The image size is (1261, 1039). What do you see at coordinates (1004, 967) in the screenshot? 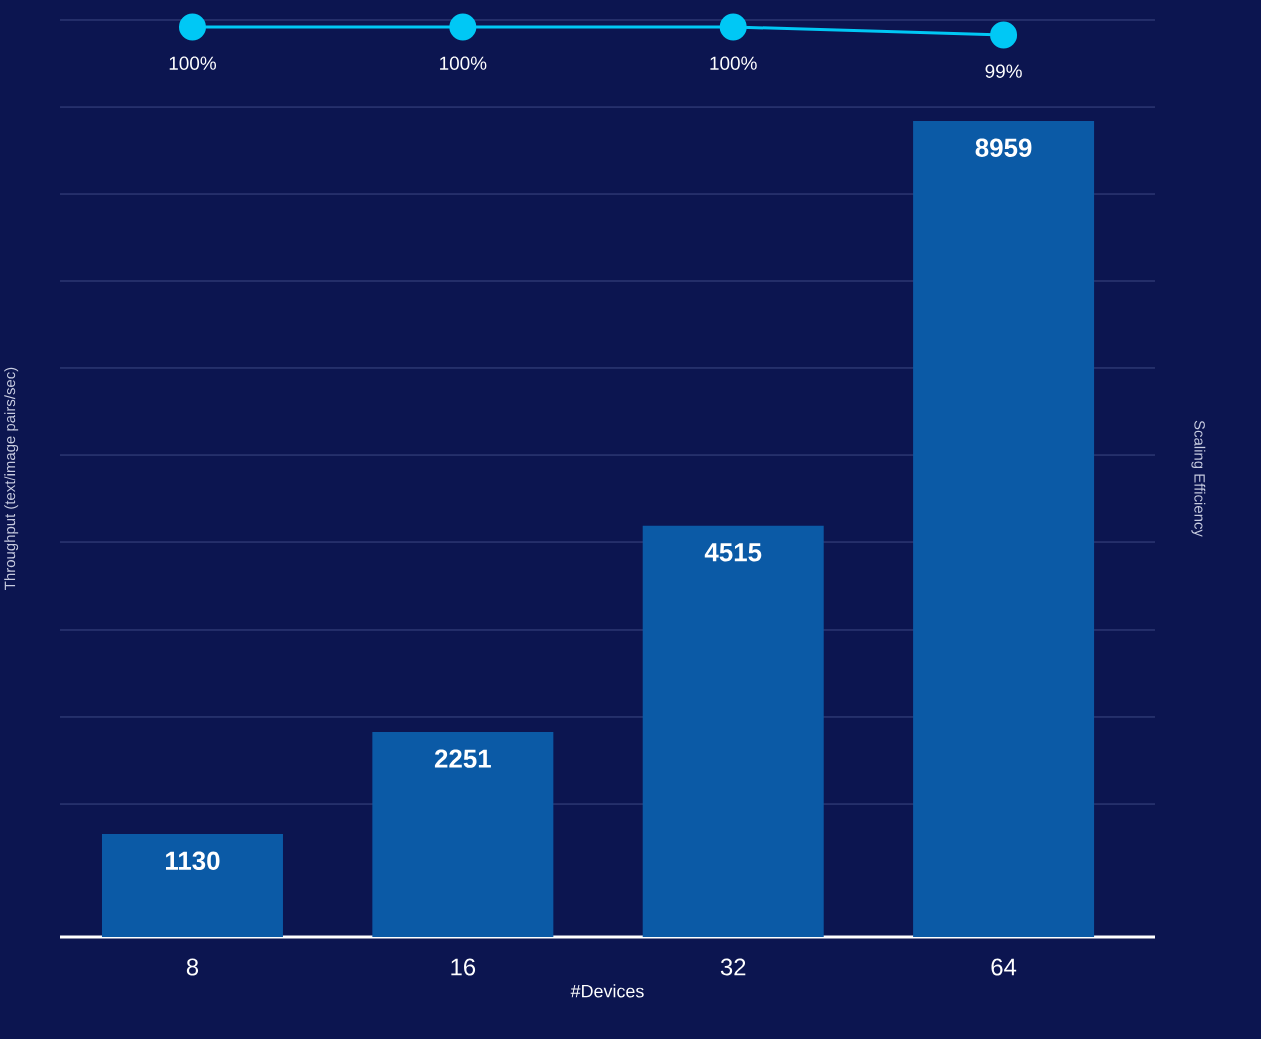
I see `x-tick-label: 64` at bounding box center [1004, 967].